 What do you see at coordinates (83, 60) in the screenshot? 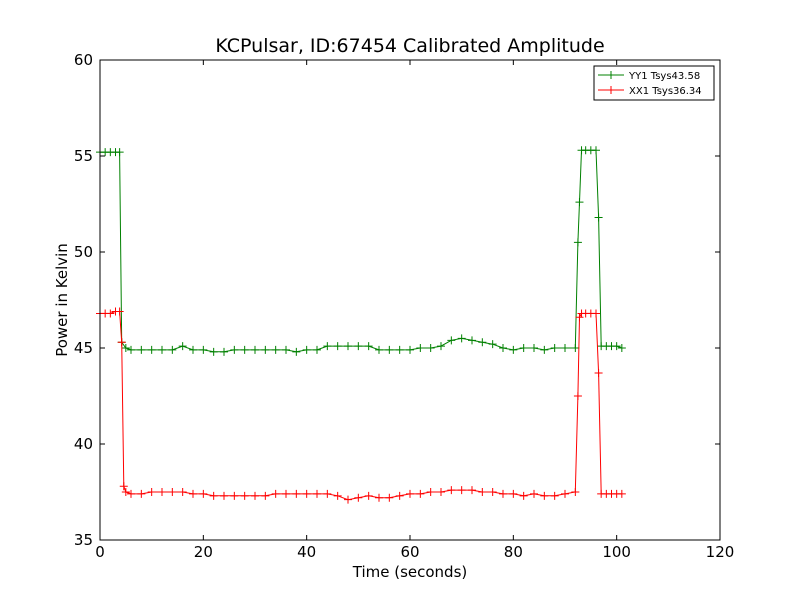
I see `y-tick-label: 60` at bounding box center [83, 60].